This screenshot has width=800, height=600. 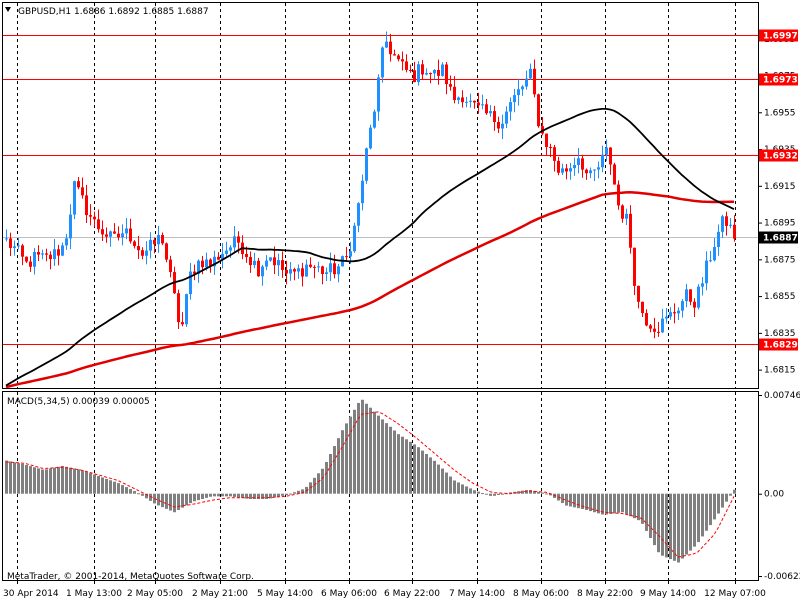 I want to click on x-tick-label: 7 May 14:00, so click(x=477, y=594).